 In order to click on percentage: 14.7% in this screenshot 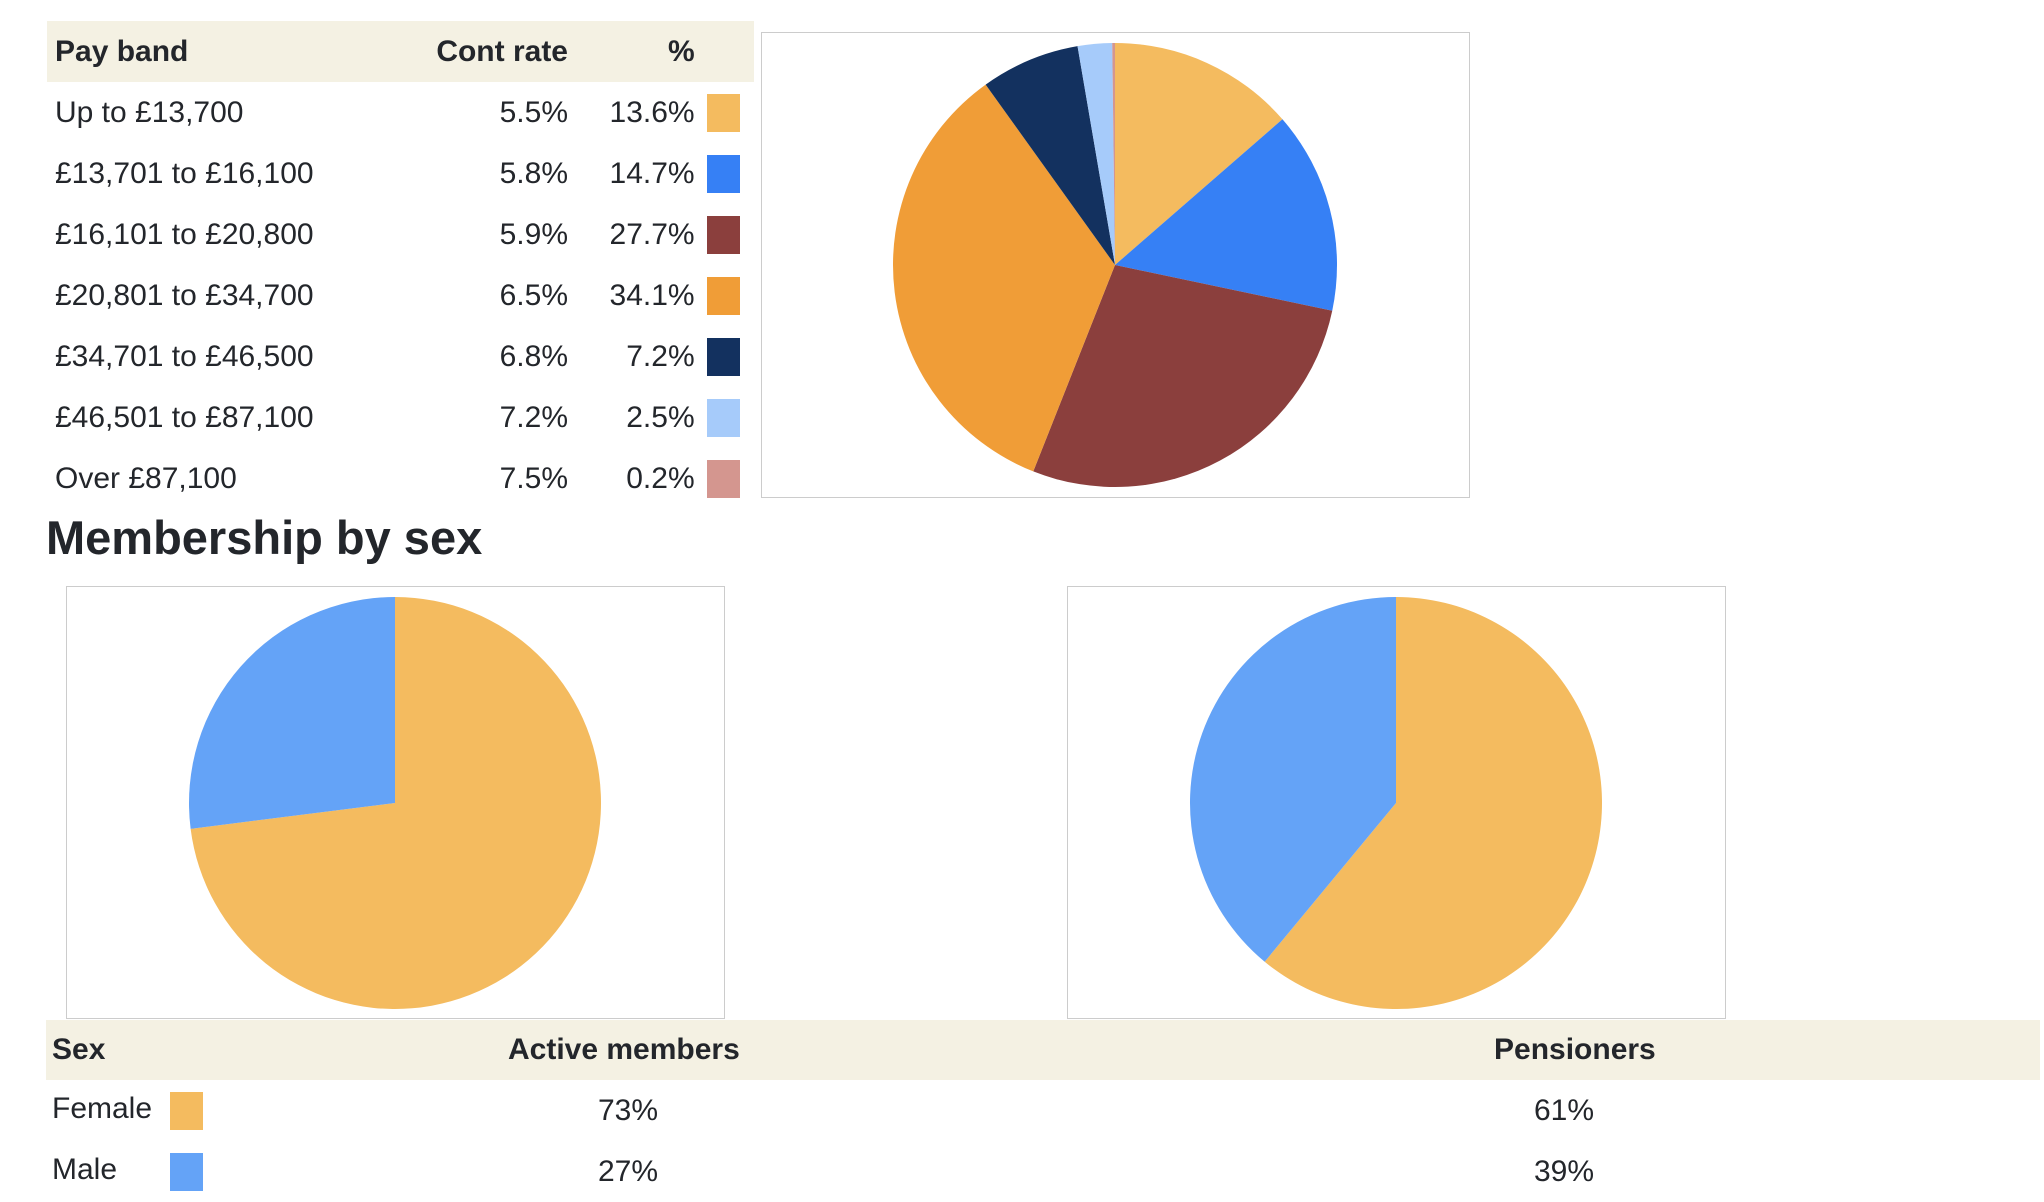, I will do `click(652, 173)`.